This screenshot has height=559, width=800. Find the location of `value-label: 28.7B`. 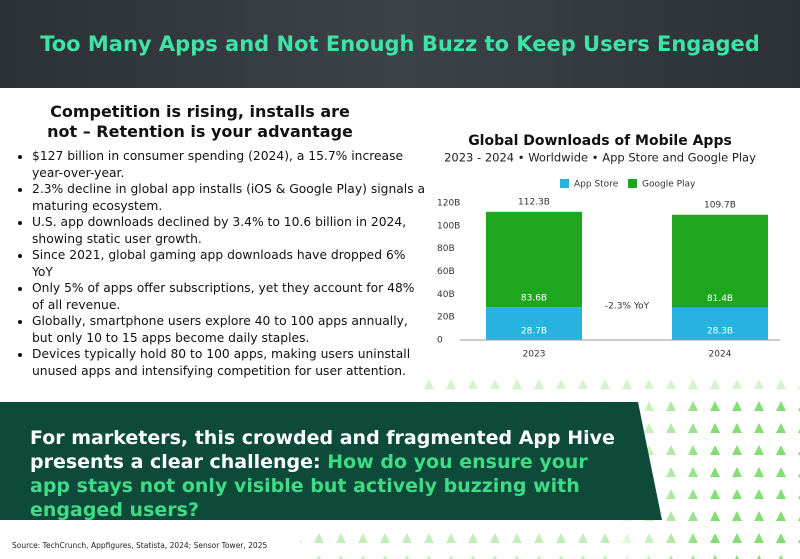

value-label: 28.7B is located at coordinates (534, 332).